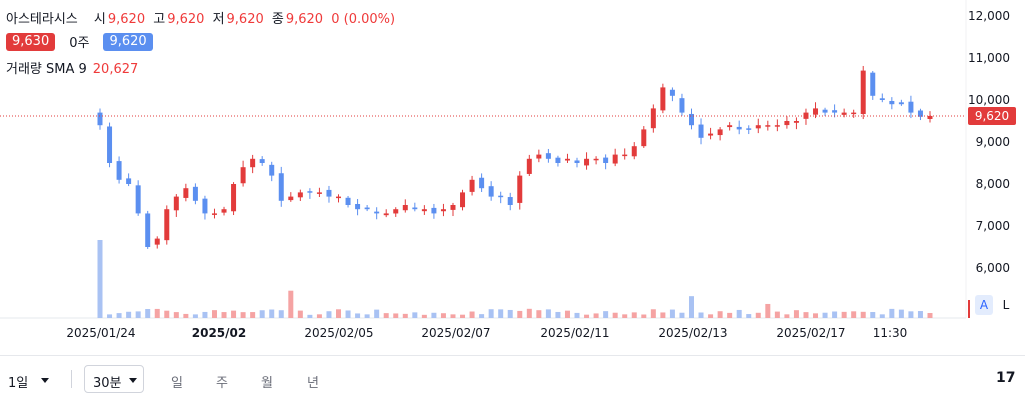  Describe the element at coordinates (45, 380) in the screenshot. I see `range-chevron-down-icon` at that location.